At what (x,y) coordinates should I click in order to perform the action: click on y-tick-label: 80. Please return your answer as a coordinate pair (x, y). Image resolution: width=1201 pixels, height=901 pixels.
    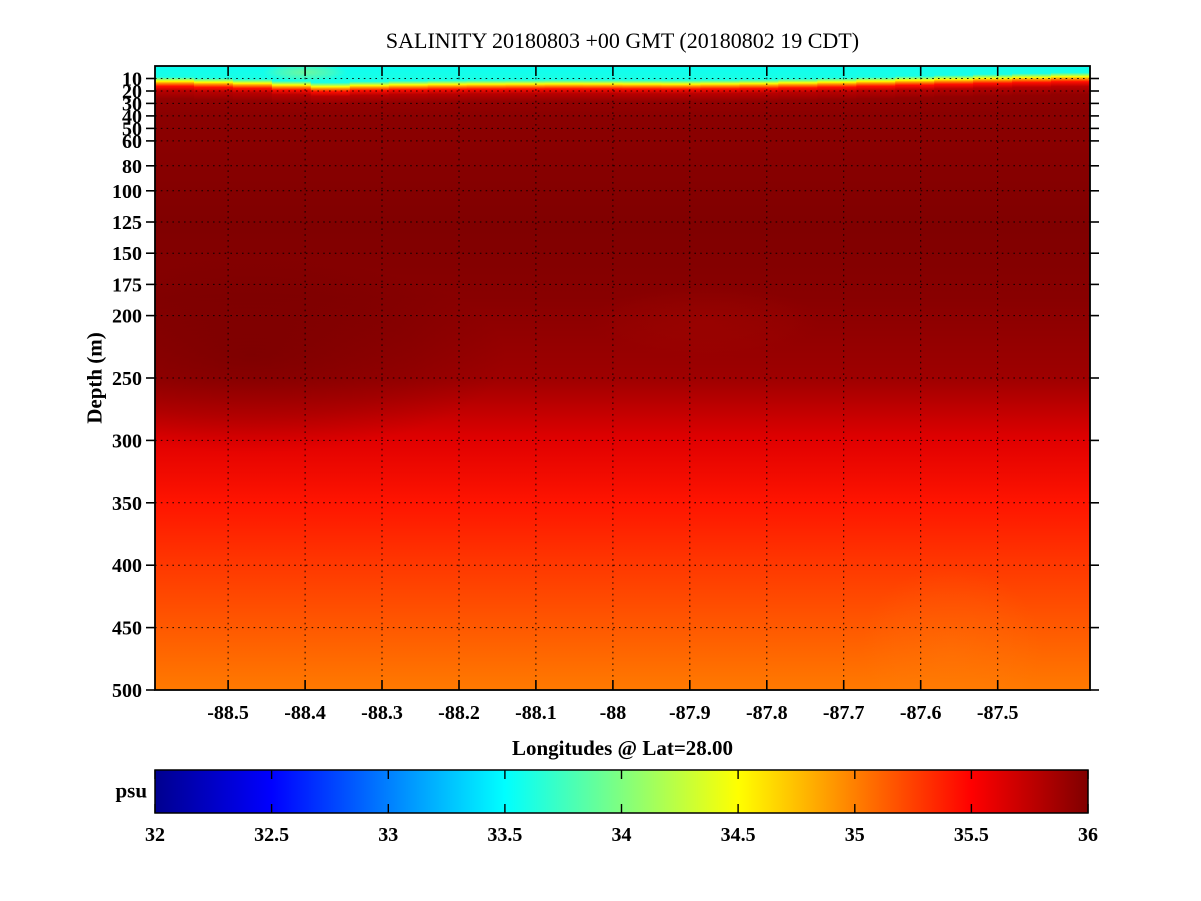
    Looking at the image, I should click on (132, 167).